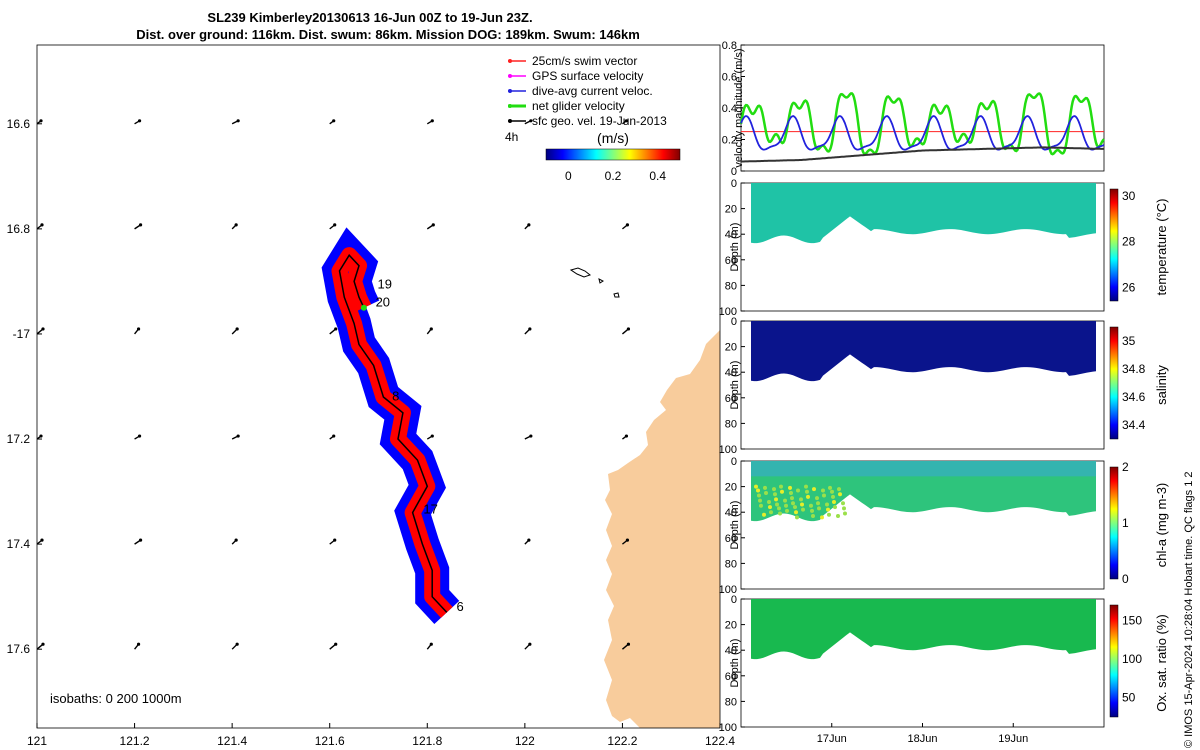 This screenshot has width=1200, height=750. What do you see at coordinates (393, 433) in the screenshot?
I see `track-line` at bounding box center [393, 433].